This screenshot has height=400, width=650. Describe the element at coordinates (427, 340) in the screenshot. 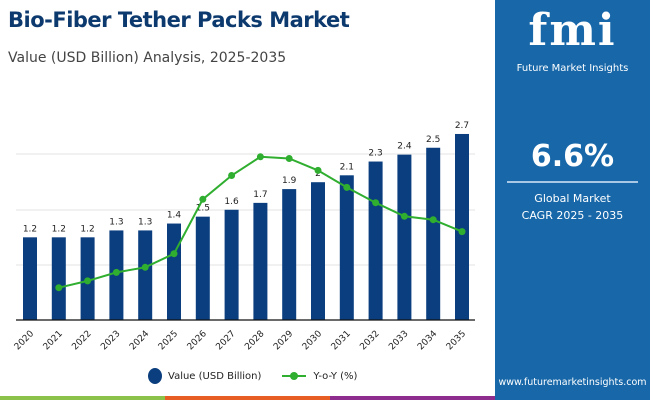

I see `x-tick-label: 2034` at that location.